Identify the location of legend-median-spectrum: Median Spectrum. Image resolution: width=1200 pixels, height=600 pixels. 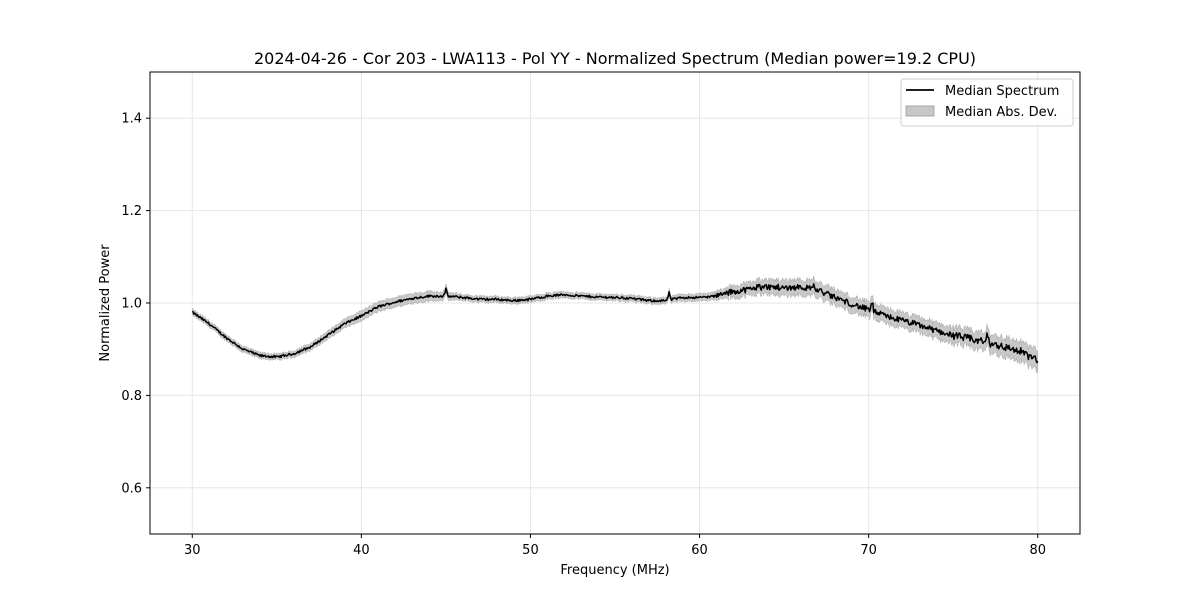
(1002, 91).